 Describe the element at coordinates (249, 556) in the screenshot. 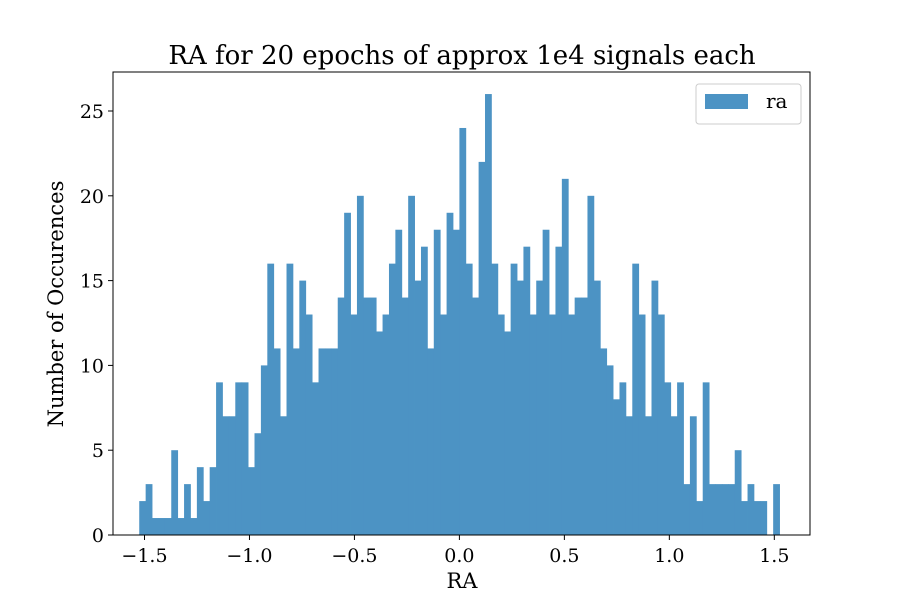

I see `x-tick-label: −1.0` at that location.